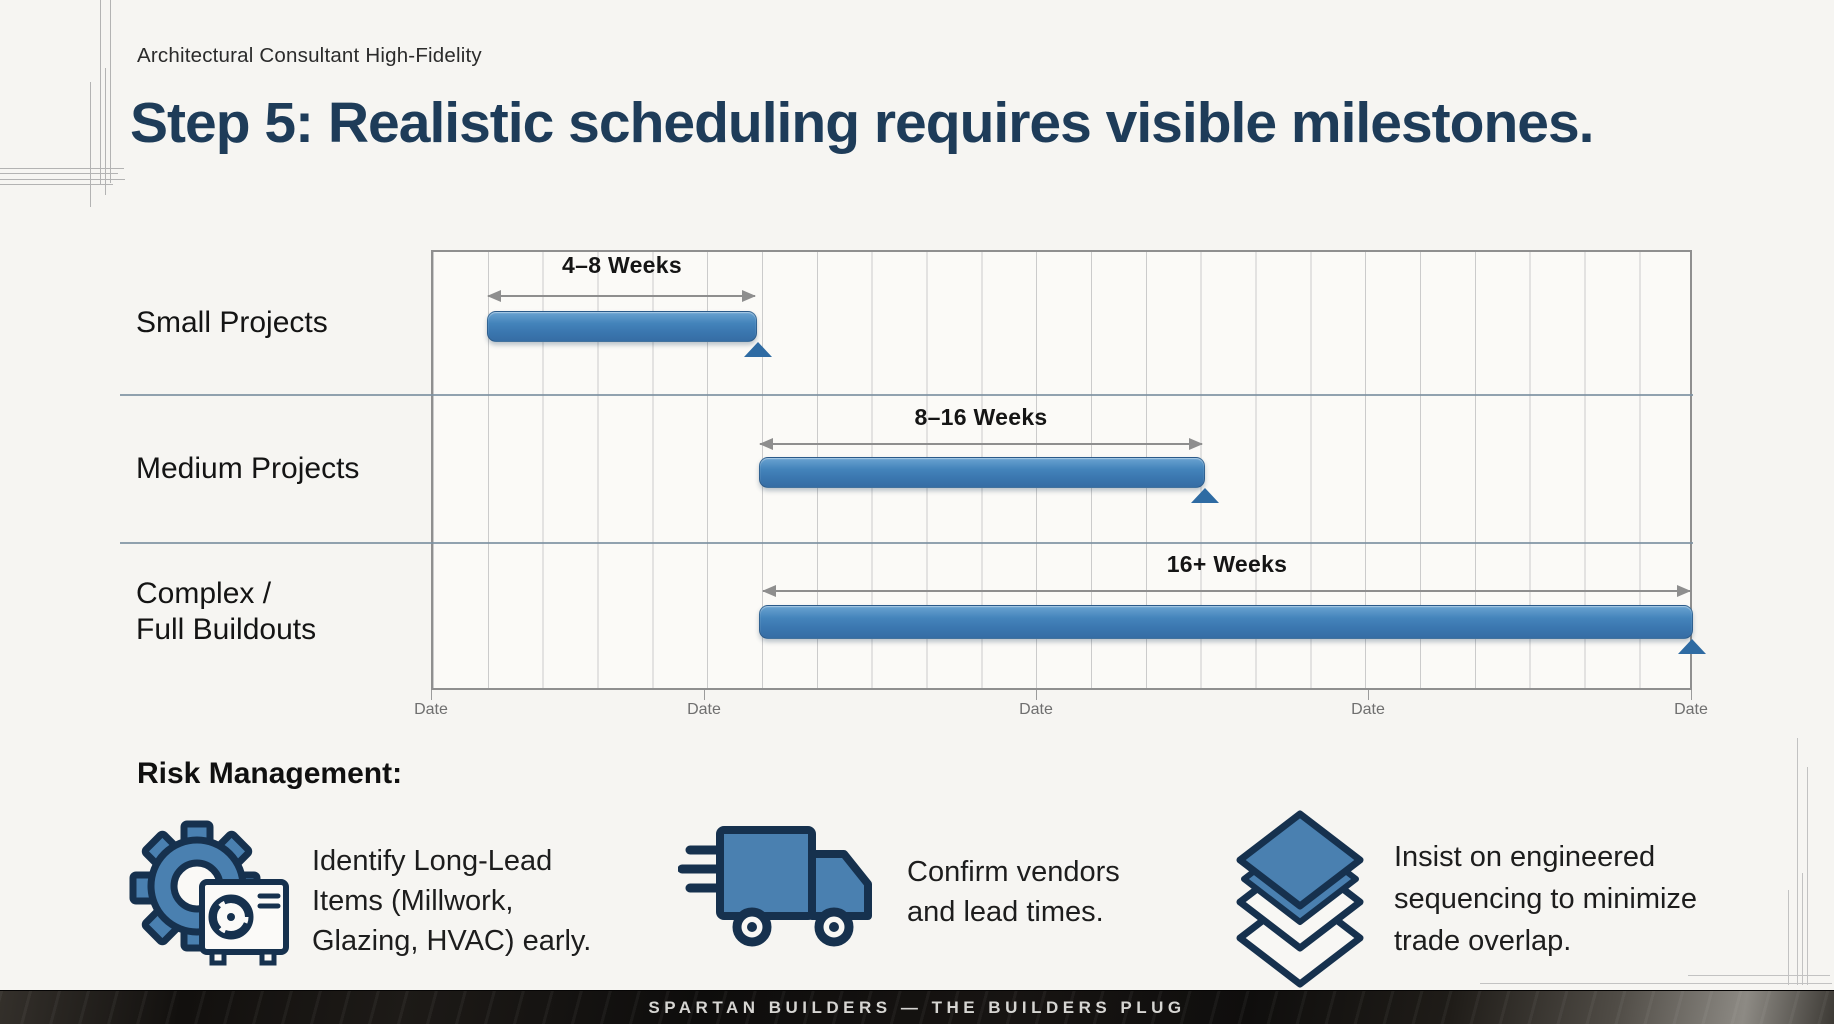 The height and width of the screenshot is (1024, 1834). Describe the element at coordinates (244, 922) in the screenshot. I see `hvac-unit` at that location.